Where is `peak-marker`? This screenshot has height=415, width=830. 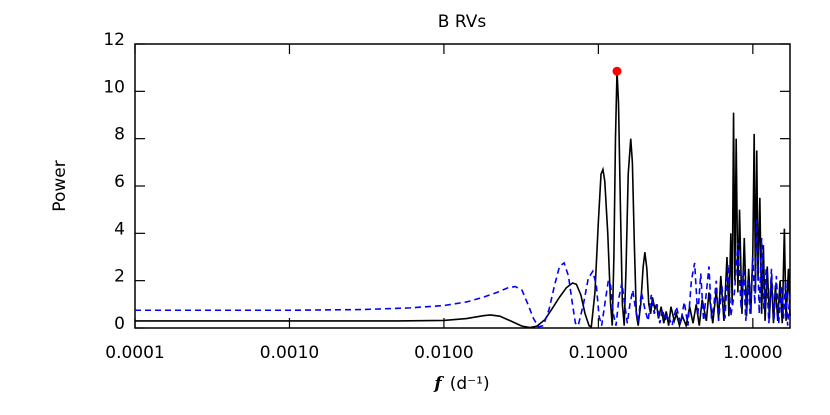 peak-marker is located at coordinates (617, 71).